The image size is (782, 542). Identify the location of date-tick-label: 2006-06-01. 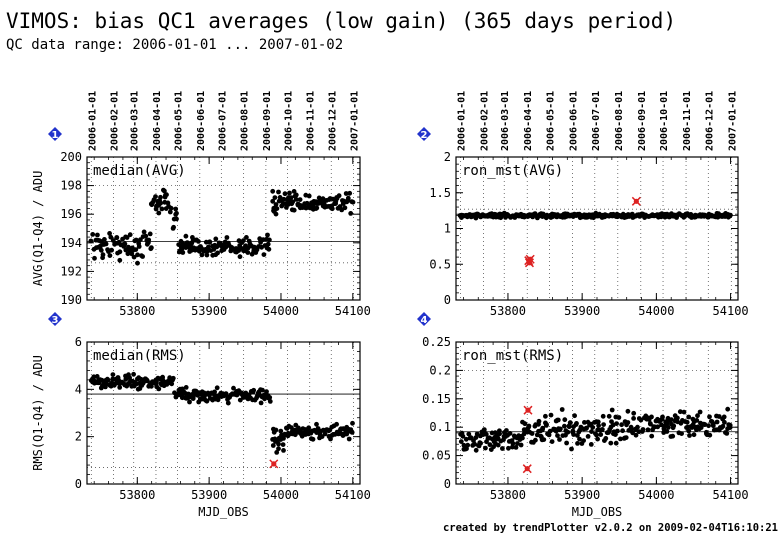
(201, 121).